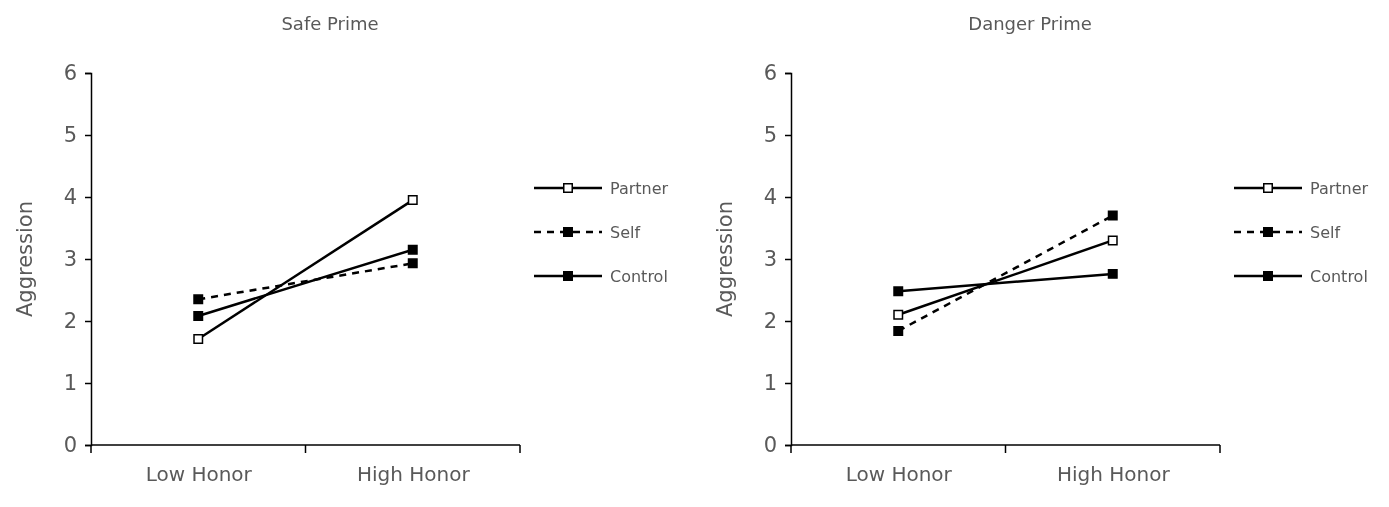 This screenshot has width=1389, height=507. Describe the element at coordinates (330, 23) in the screenshot. I see `chart-title: Safe Prime` at that location.